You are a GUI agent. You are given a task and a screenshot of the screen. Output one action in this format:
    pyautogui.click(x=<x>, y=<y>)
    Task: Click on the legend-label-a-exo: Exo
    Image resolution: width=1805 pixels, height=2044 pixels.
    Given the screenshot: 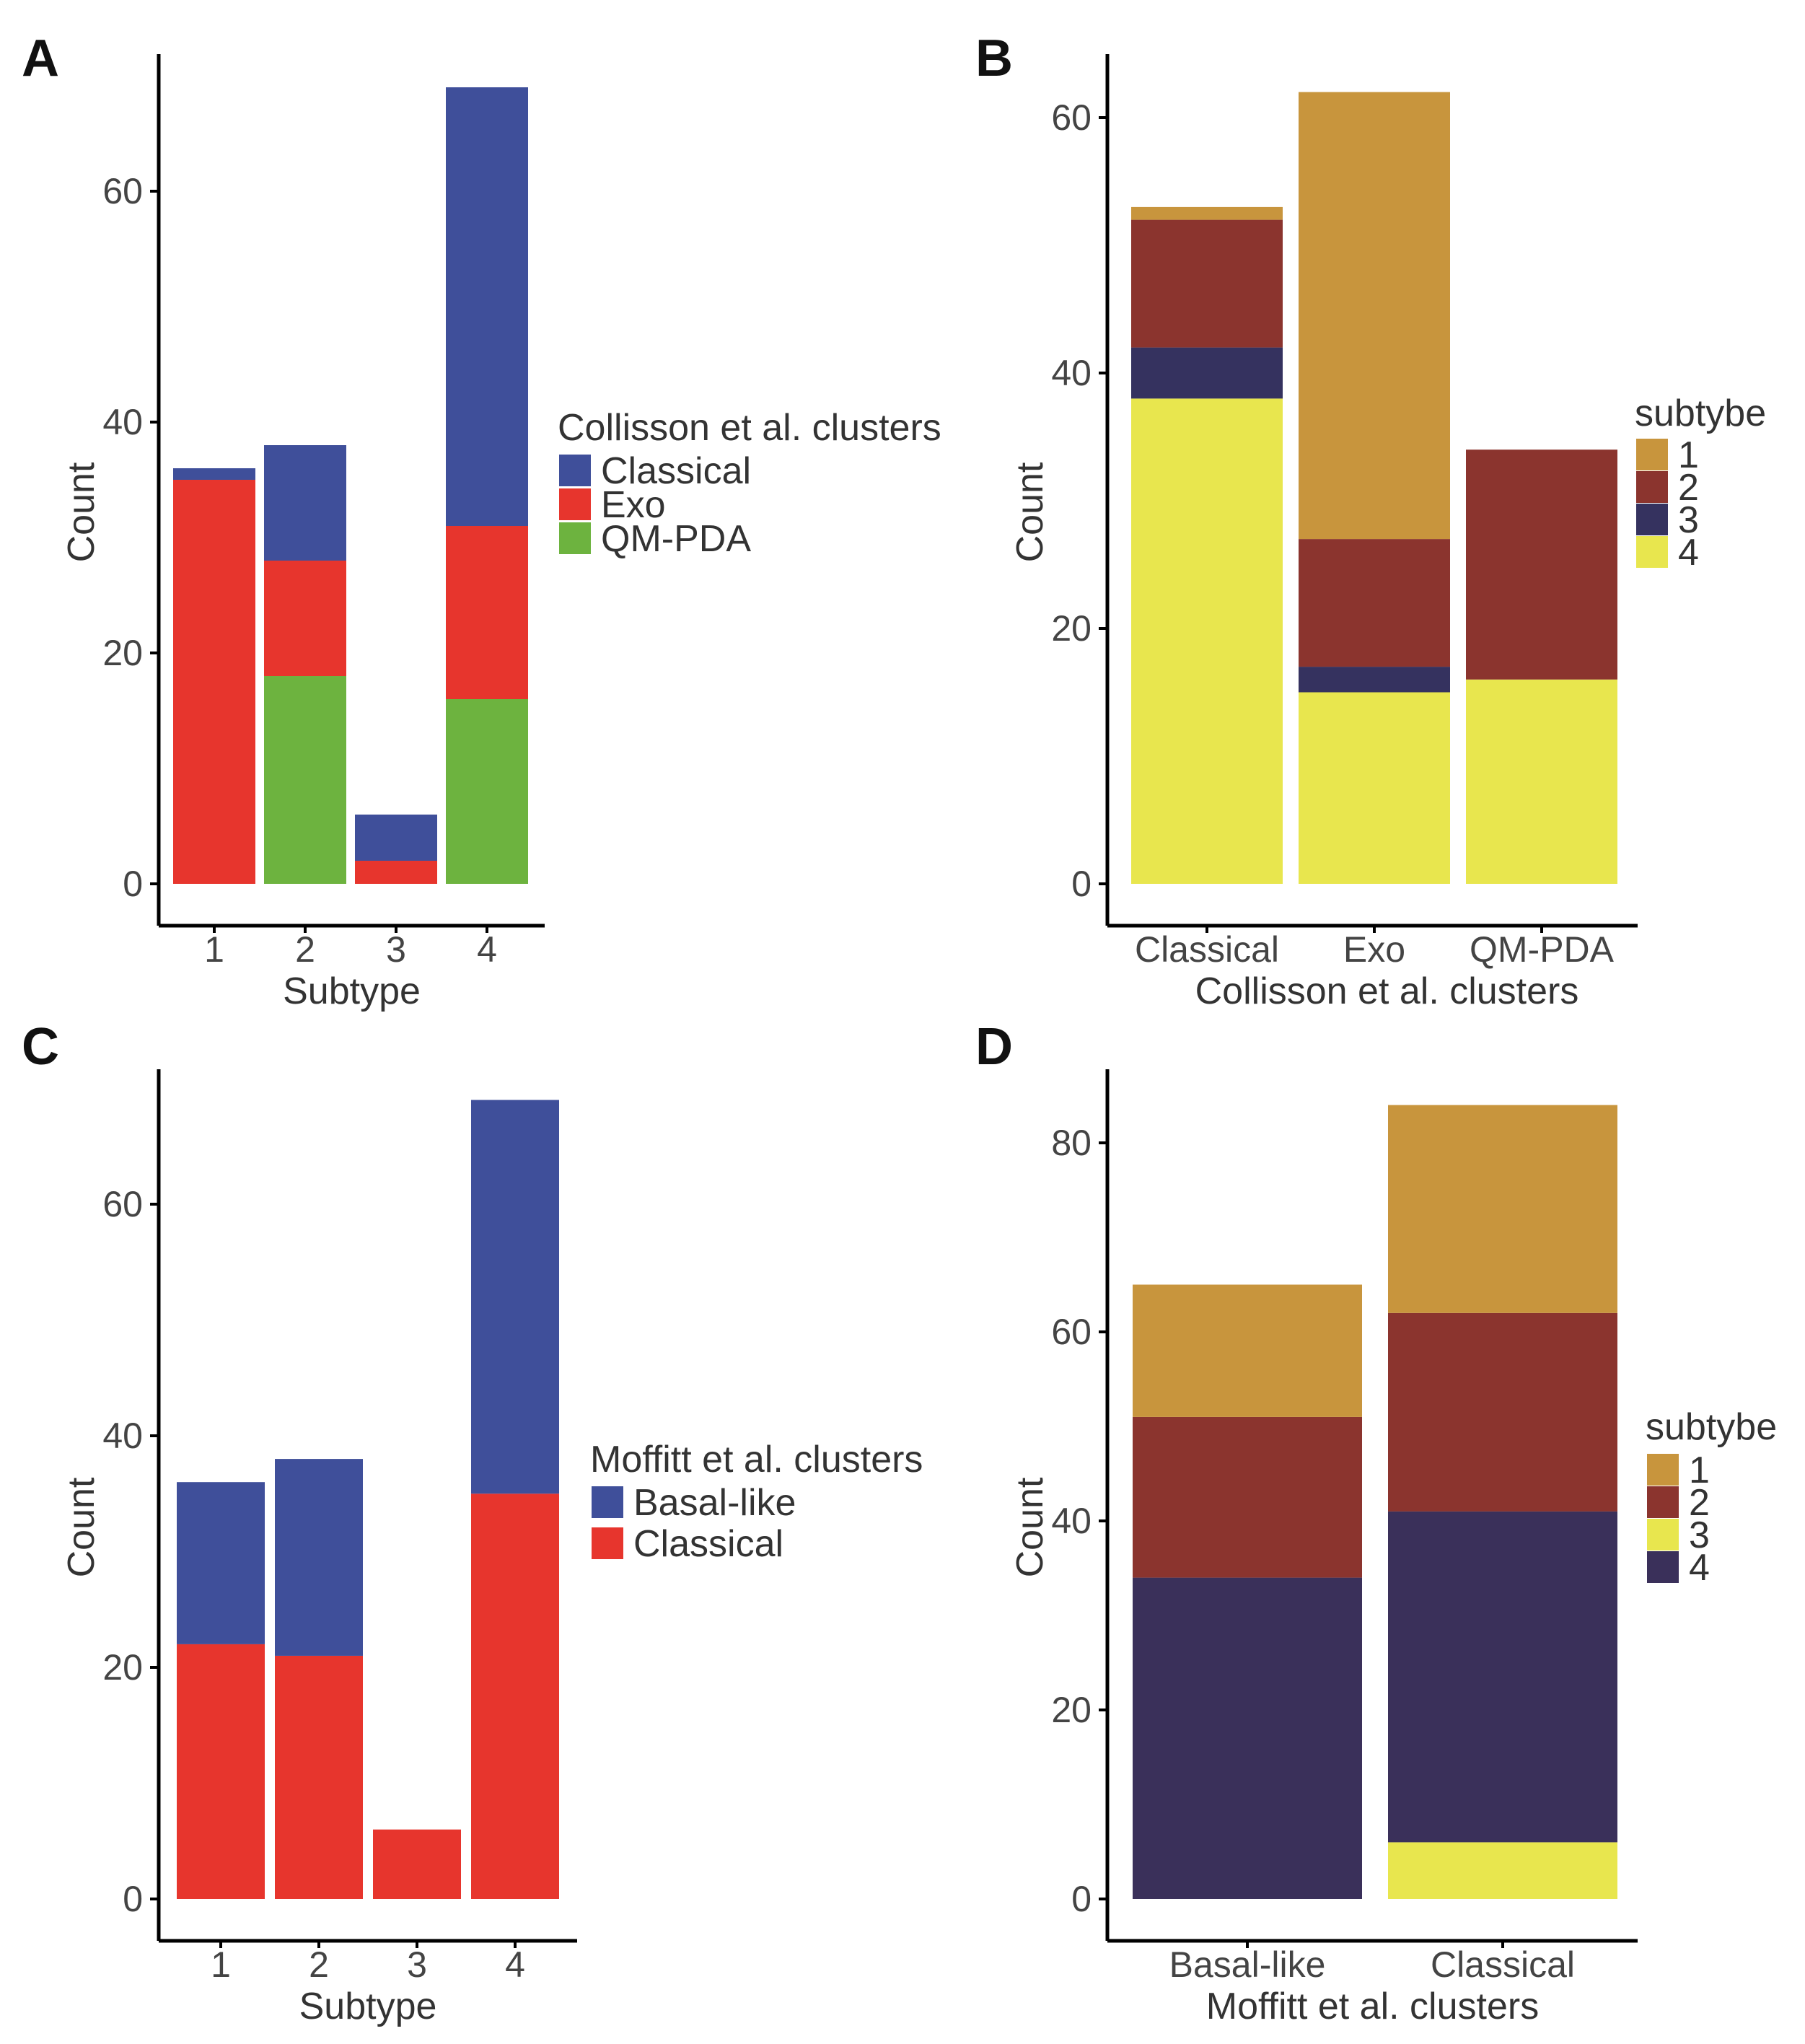 What is the action you would take?
    pyautogui.click(x=634, y=505)
    